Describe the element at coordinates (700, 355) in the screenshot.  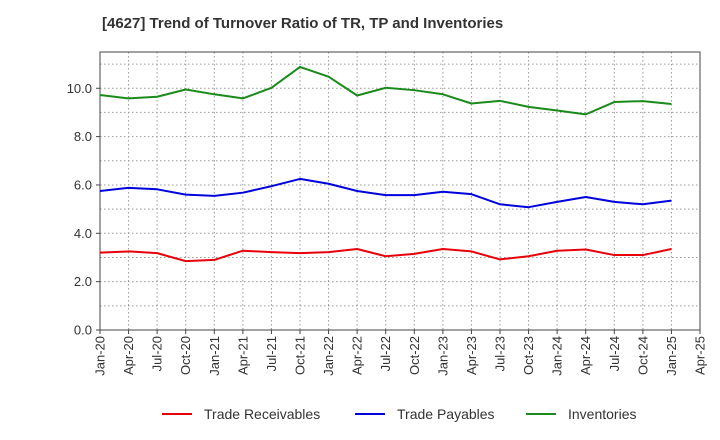
I see `x-tick-label: Apr-25` at that location.